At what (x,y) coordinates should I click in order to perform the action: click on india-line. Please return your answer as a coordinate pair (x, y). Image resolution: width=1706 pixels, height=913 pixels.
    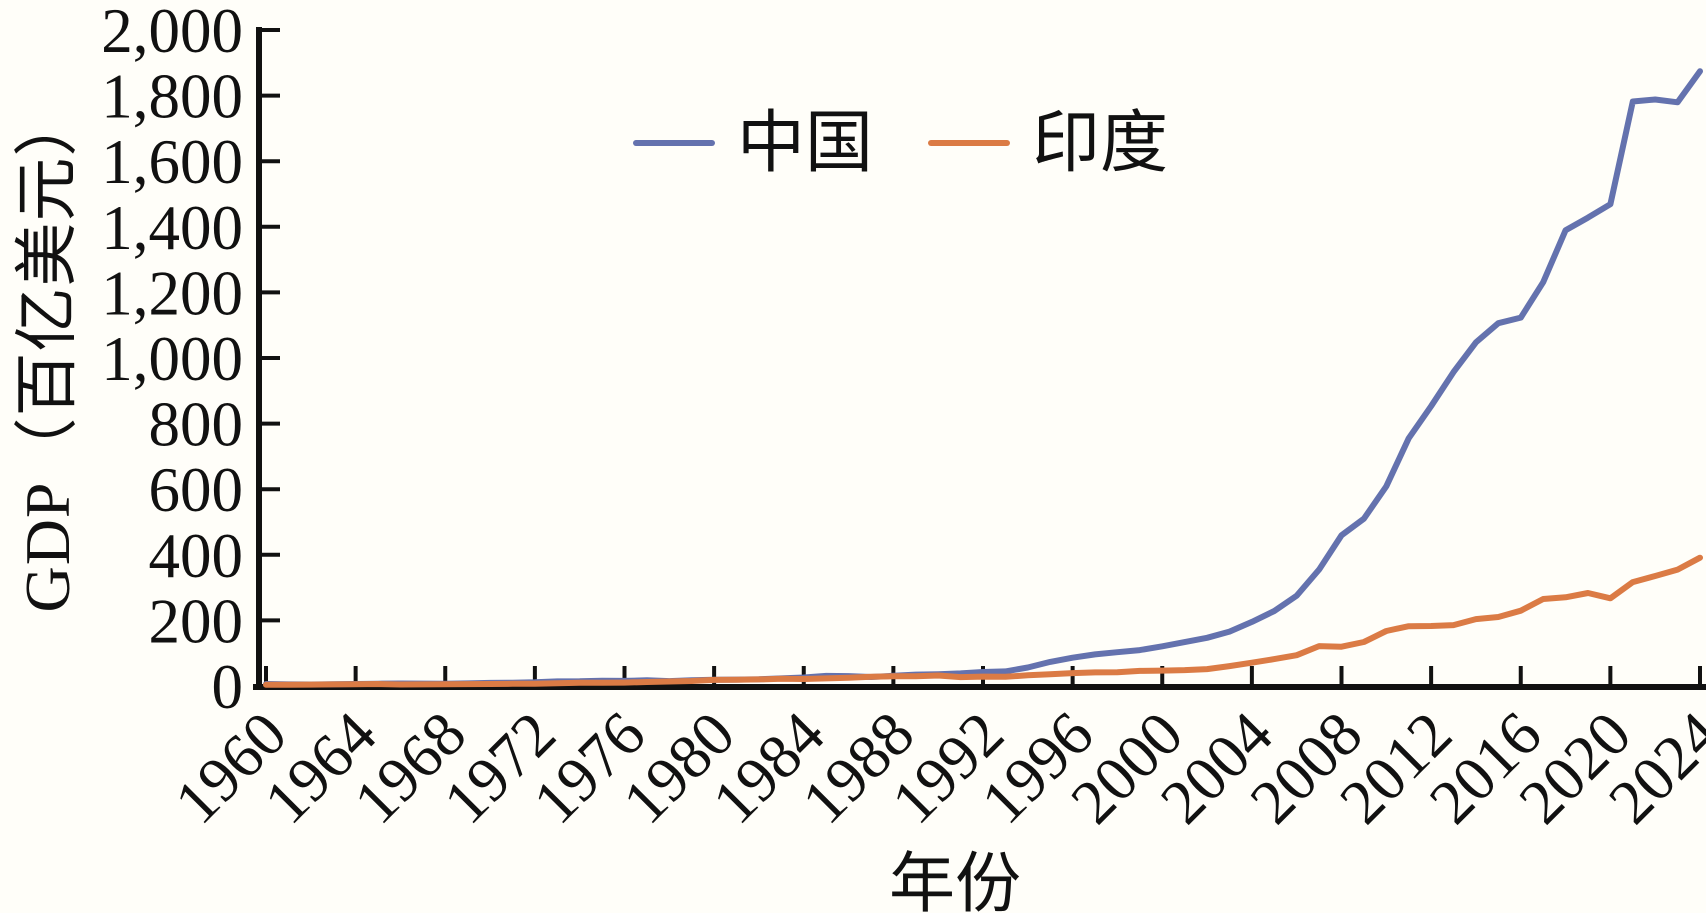
    Looking at the image, I should click on (983, 621).